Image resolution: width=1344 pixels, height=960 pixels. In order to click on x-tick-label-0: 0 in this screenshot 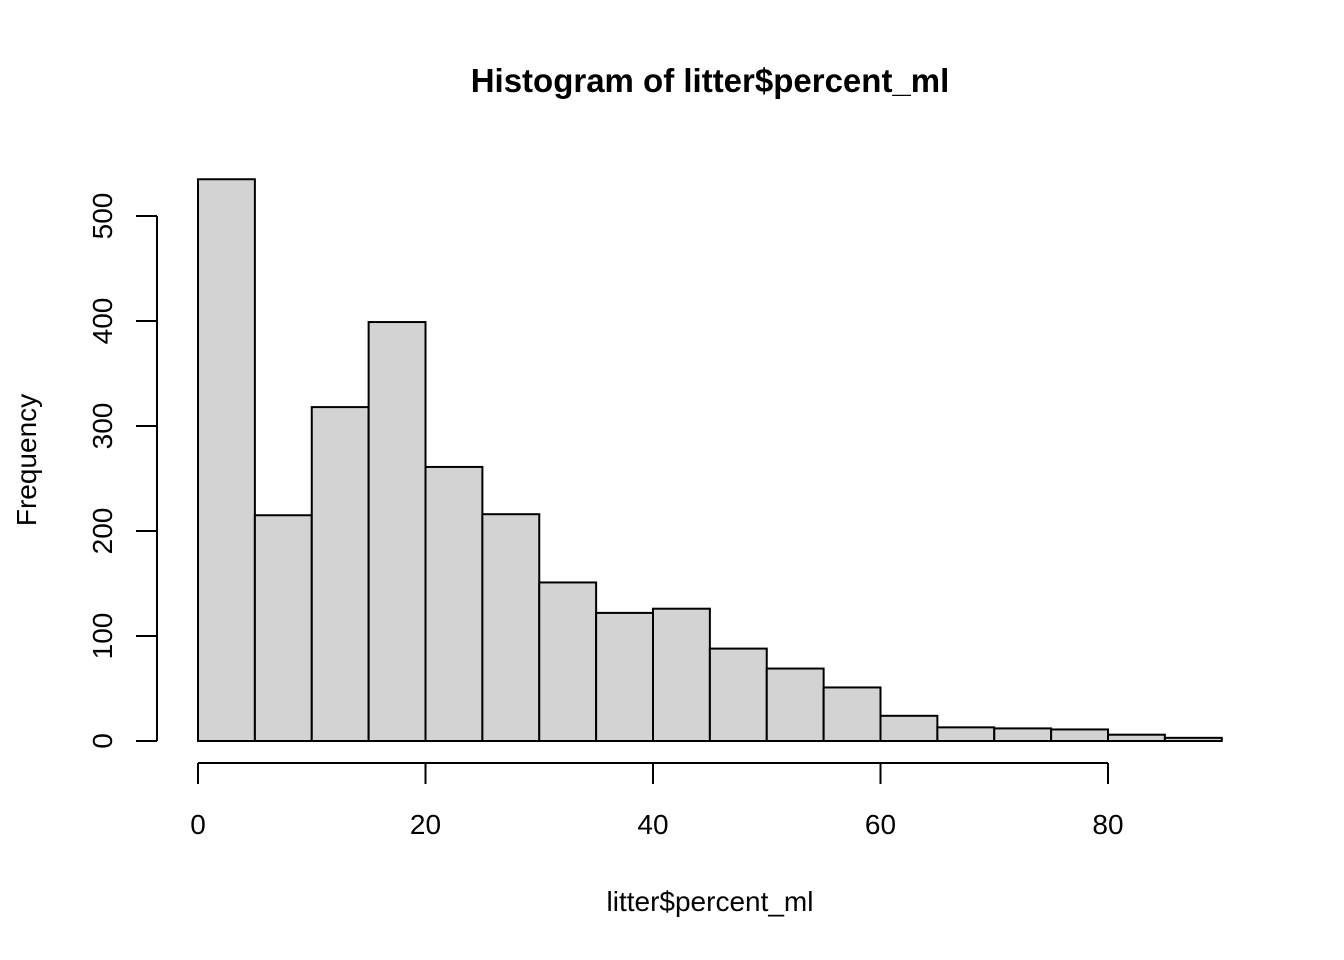, I will do `click(198, 824)`.